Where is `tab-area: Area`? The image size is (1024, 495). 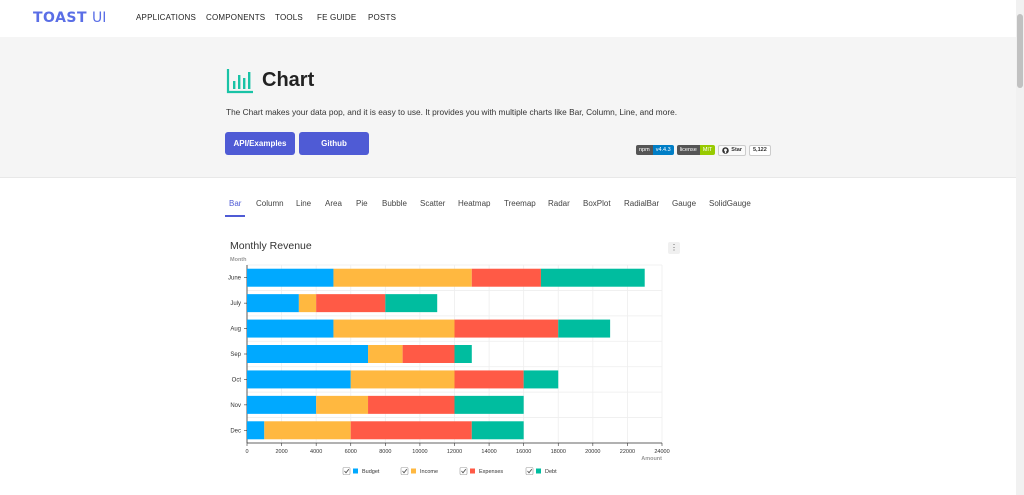
tab-area: Area is located at coordinates (333, 203).